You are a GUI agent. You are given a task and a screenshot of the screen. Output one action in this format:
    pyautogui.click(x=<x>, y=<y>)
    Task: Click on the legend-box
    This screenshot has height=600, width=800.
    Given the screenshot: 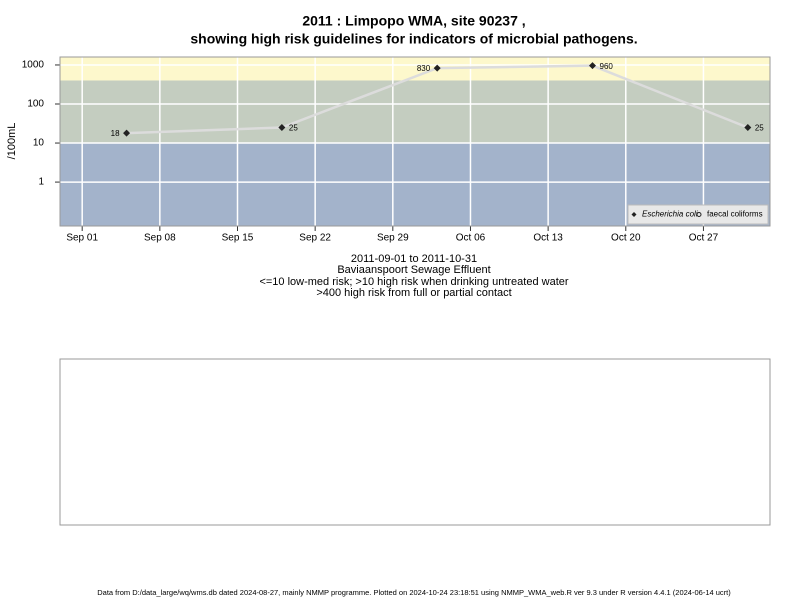 What is the action you would take?
    pyautogui.click(x=698, y=214)
    